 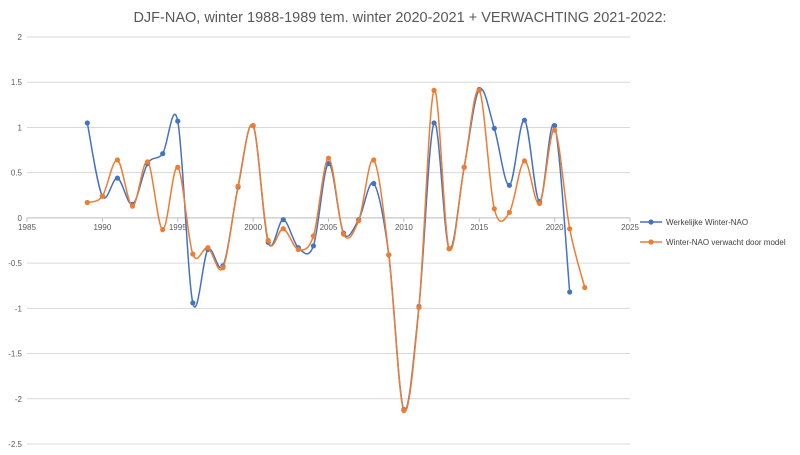 I want to click on y-tick-label: -1.5, so click(x=15, y=354).